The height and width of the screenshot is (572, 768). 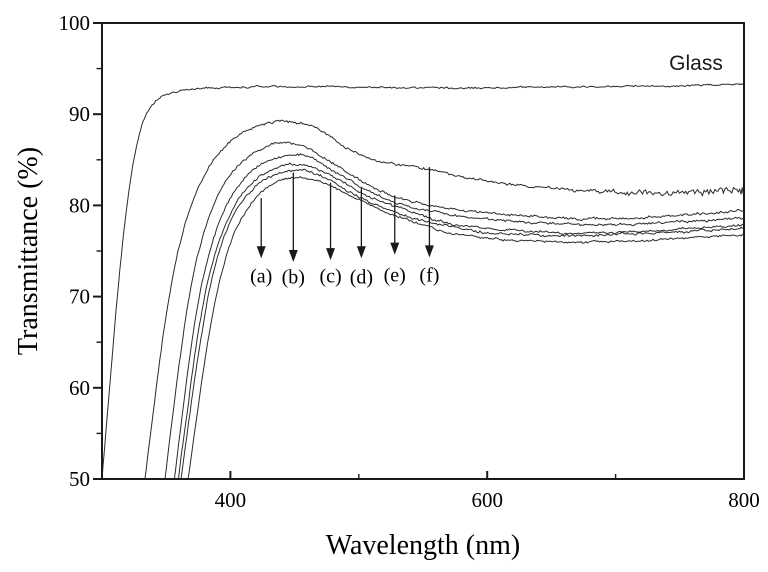 What do you see at coordinates (395, 276) in the screenshot?
I see `arrow-label-(e): (e)` at bounding box center [395, 276].